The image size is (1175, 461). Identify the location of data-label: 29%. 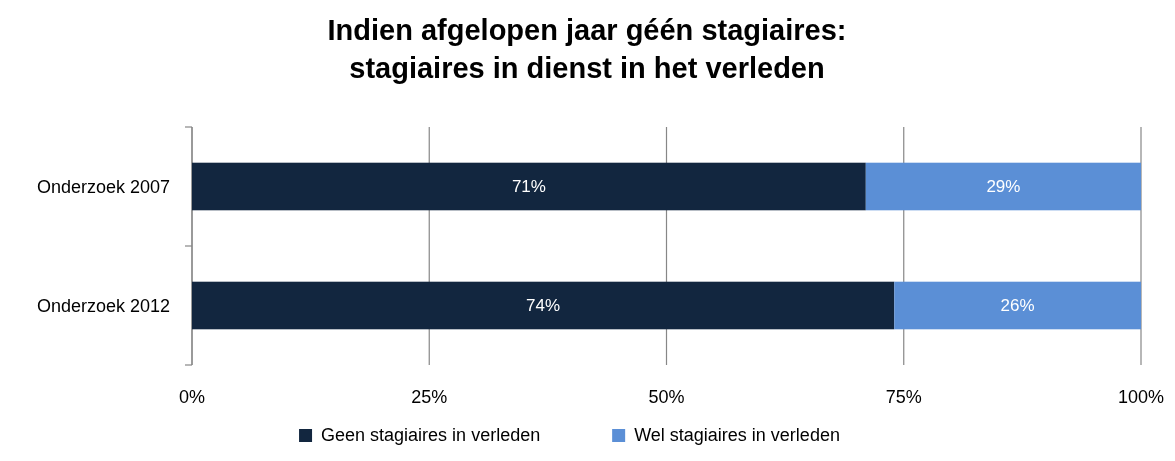
(1003, 187).